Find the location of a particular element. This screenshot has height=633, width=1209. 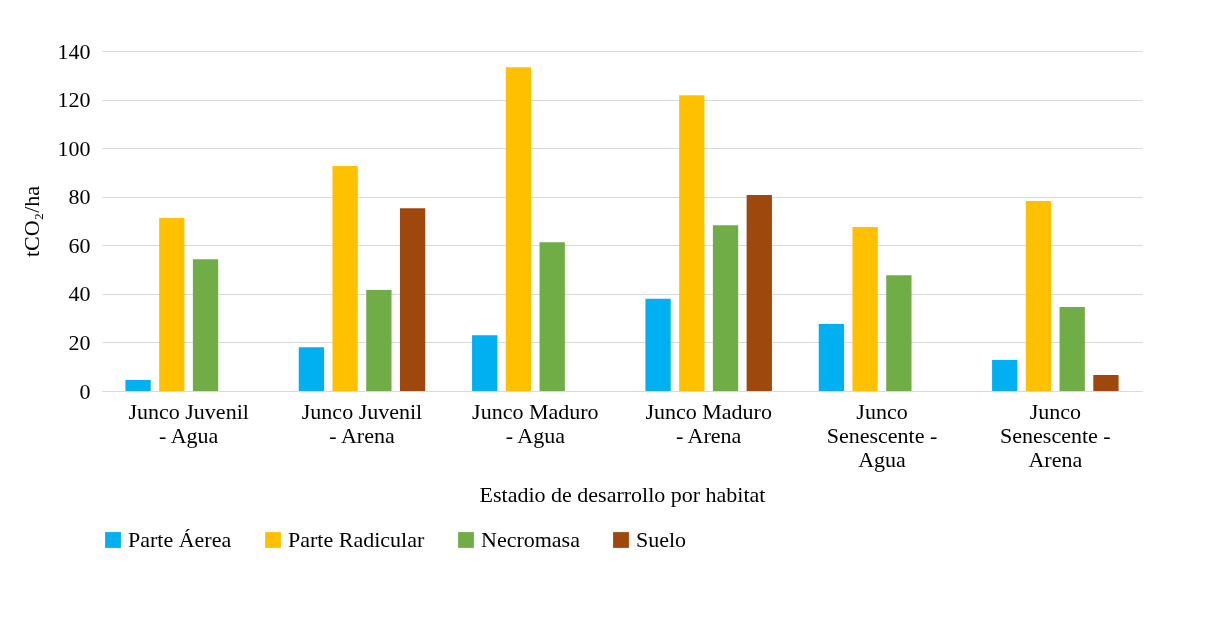

legend-label: Parte Radicular is located at coordinates (356, 539).